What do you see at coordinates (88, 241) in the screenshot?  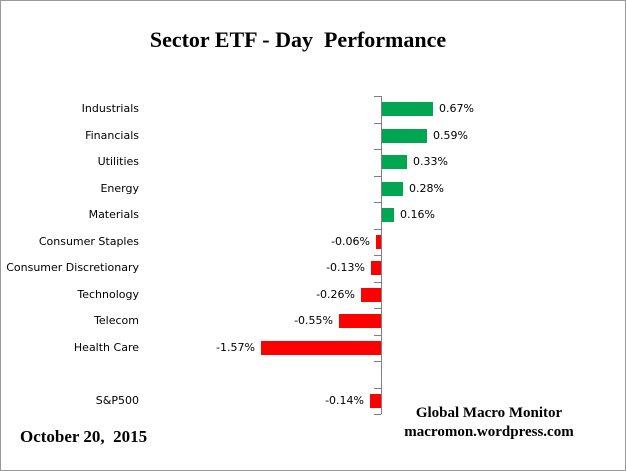 I see `category-label: Consumer Staples` at bounding box center [88, 241].